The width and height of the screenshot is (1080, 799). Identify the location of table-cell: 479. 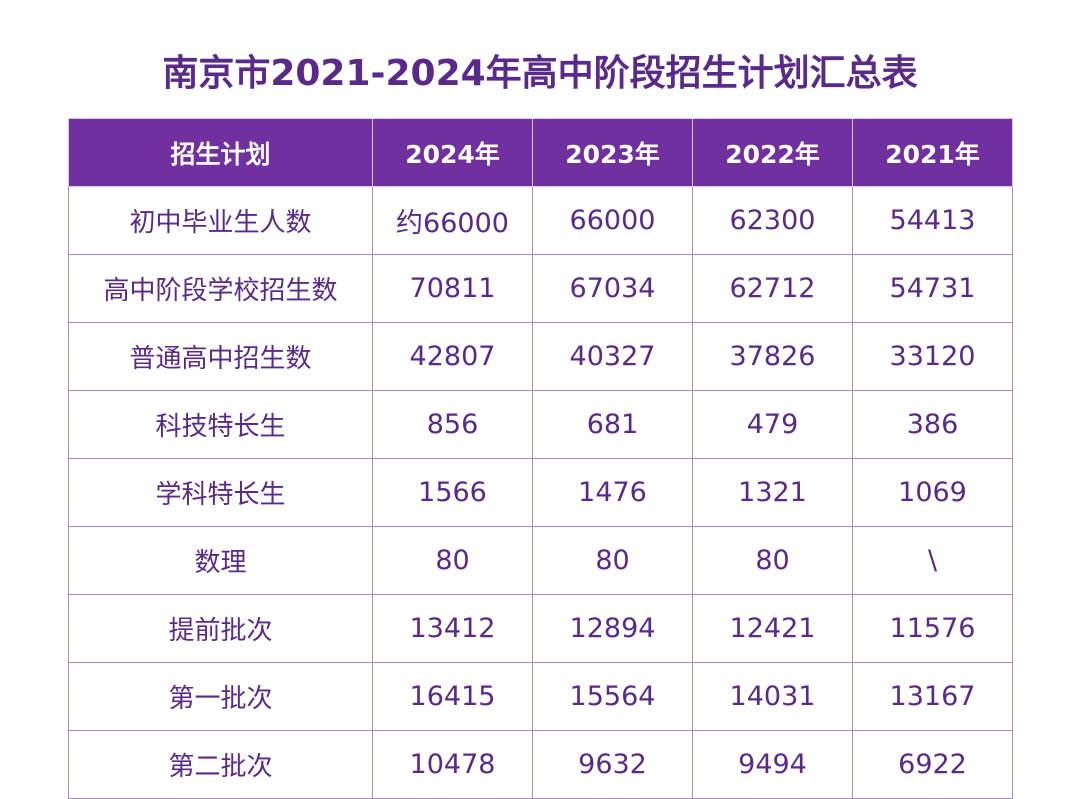
(772, 424).